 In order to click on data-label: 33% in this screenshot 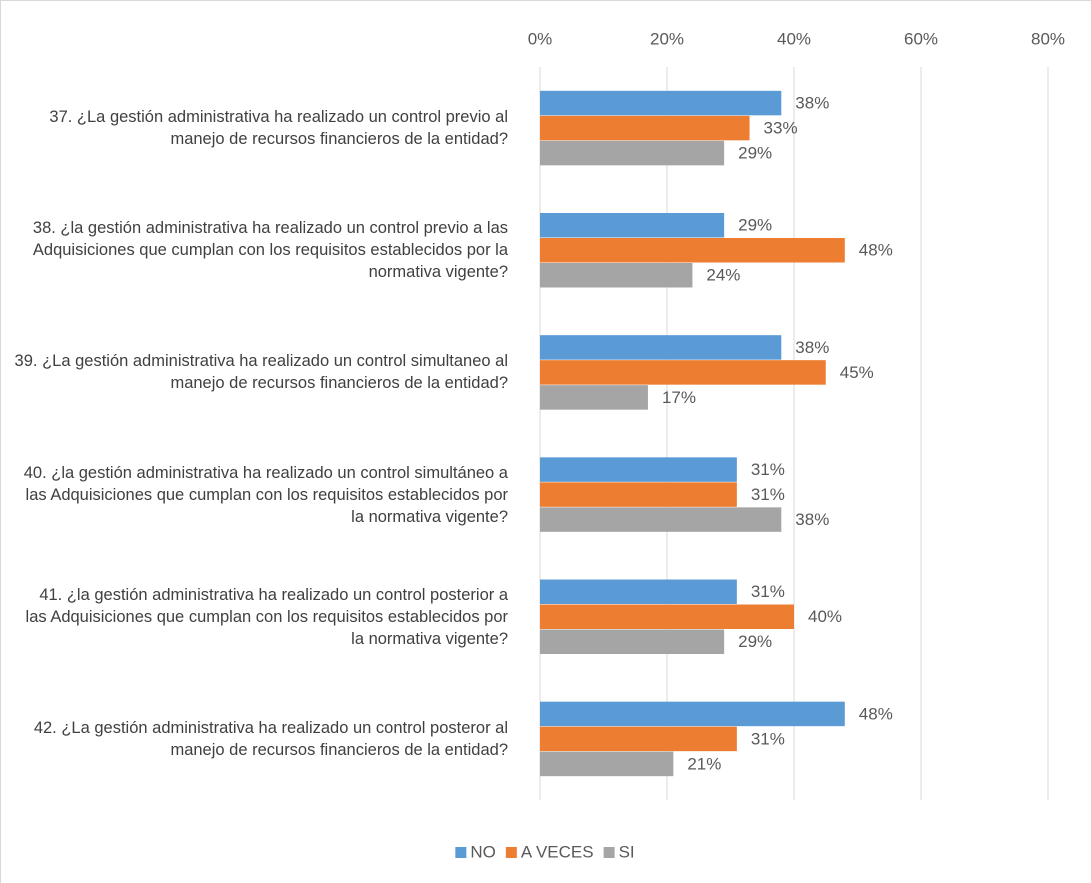, I will do `click(781, 128)`.